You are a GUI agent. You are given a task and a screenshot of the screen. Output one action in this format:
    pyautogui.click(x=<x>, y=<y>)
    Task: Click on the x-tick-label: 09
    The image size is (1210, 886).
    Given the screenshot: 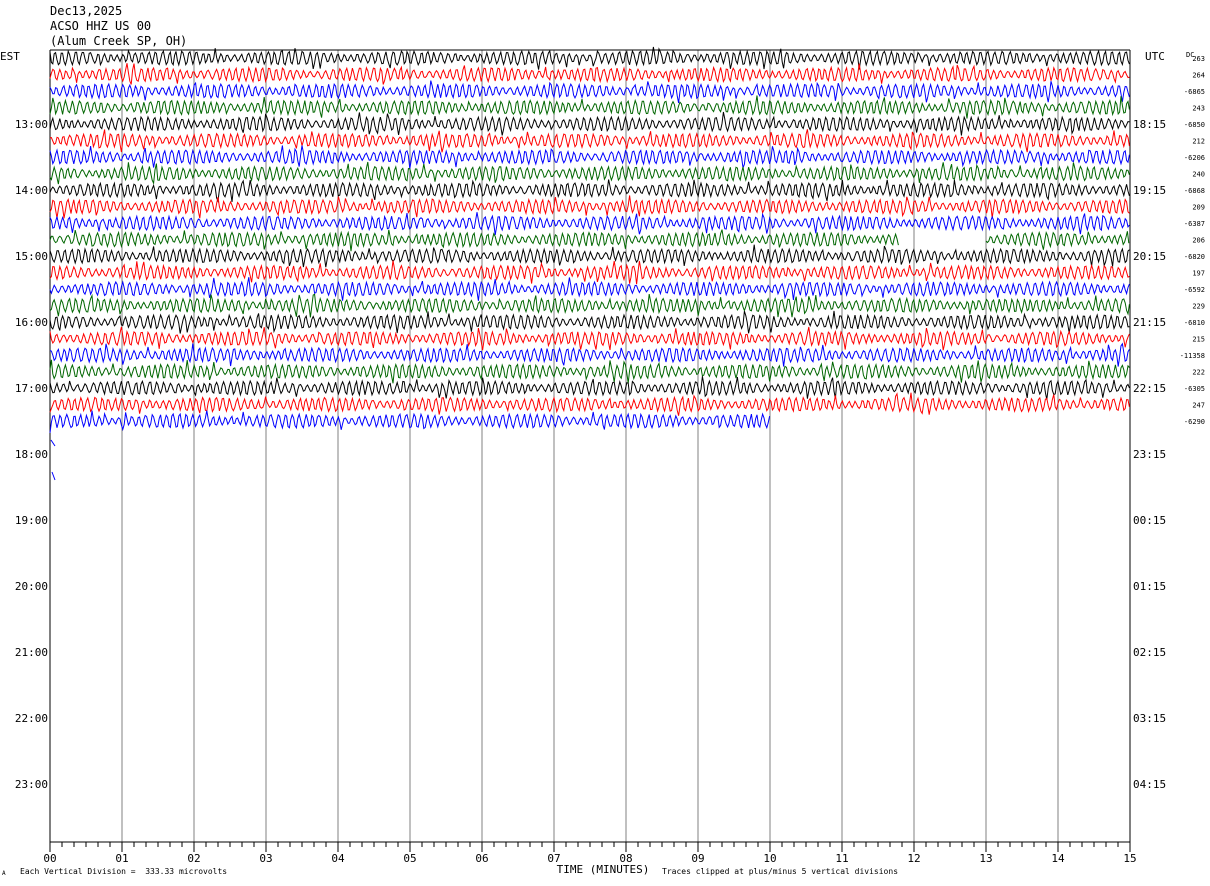 What is the action you would take?
    pyautogui.click(x=697, y=858)
    